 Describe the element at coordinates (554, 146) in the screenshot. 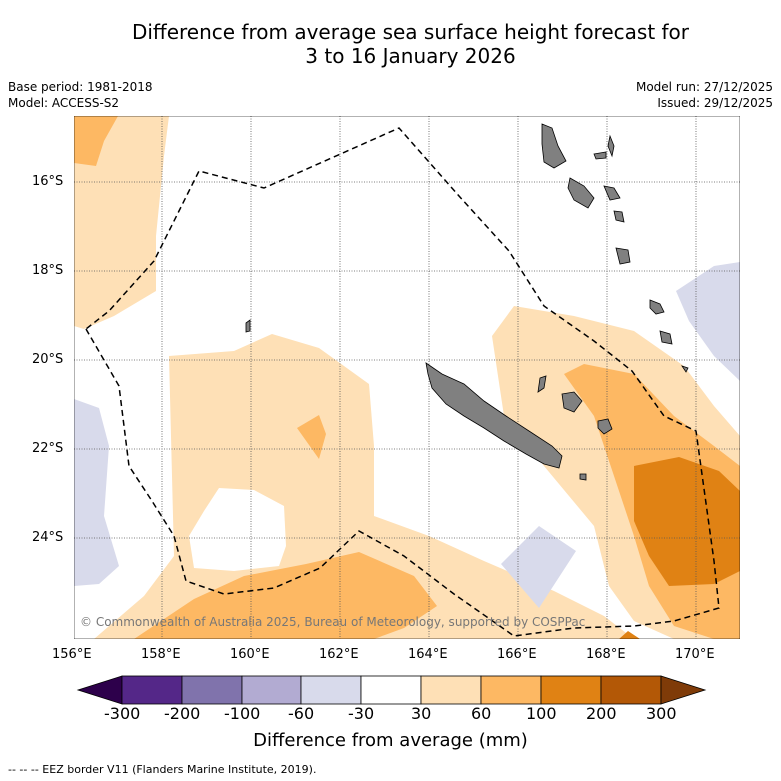

I see `vanuatu-espiritu-santo` at that location.